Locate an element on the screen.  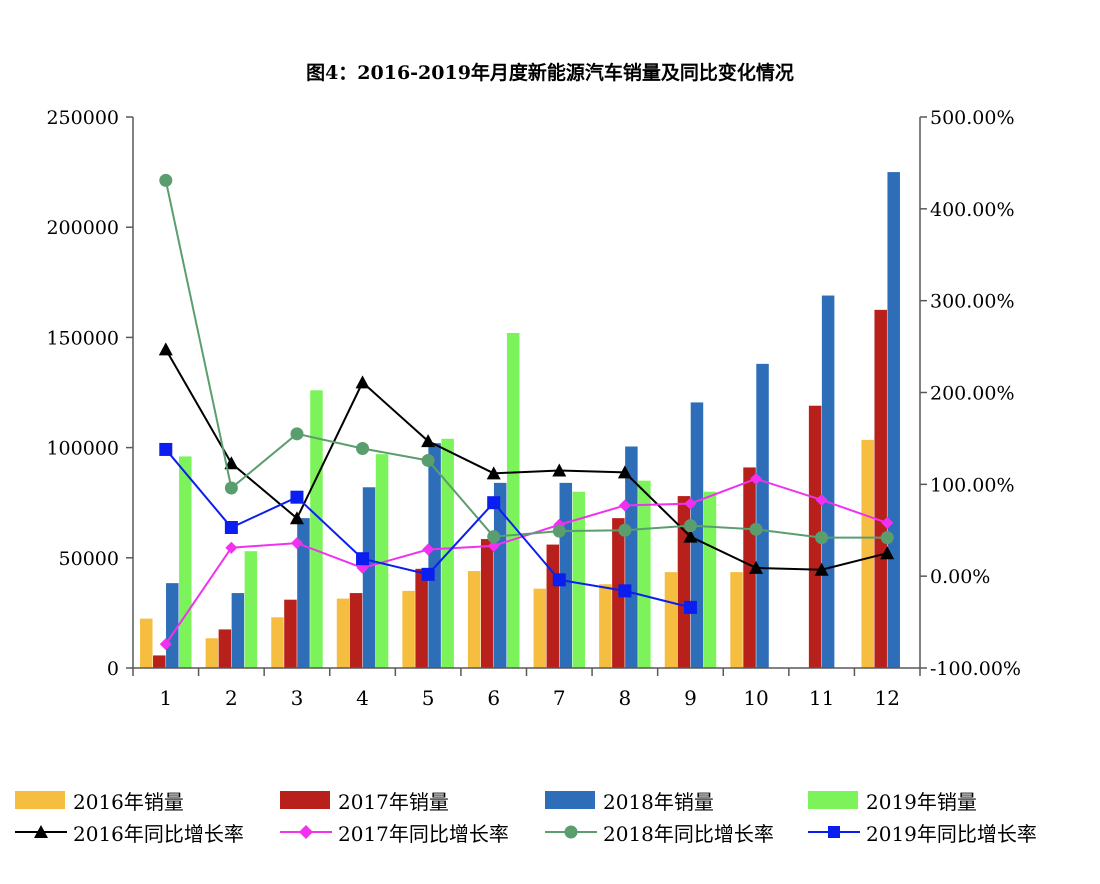
y-right-tick-label: 100.00% is located at coordinates (972, 485).